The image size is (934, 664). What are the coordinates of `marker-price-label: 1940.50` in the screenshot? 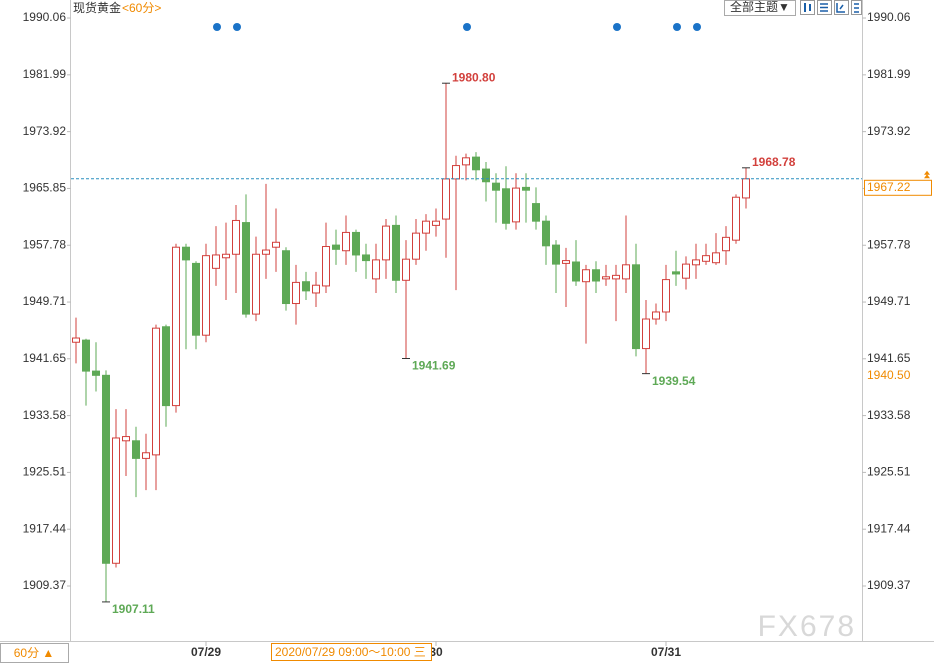 It's located at (889, 375).